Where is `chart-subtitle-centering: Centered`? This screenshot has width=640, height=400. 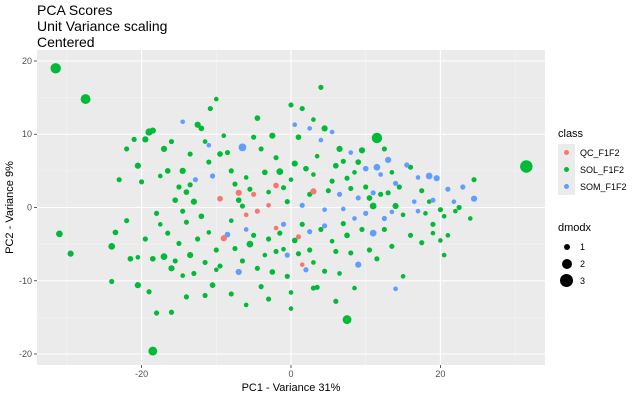 chart-subtitle-centering: Centered is located at coordinates (66, 42).